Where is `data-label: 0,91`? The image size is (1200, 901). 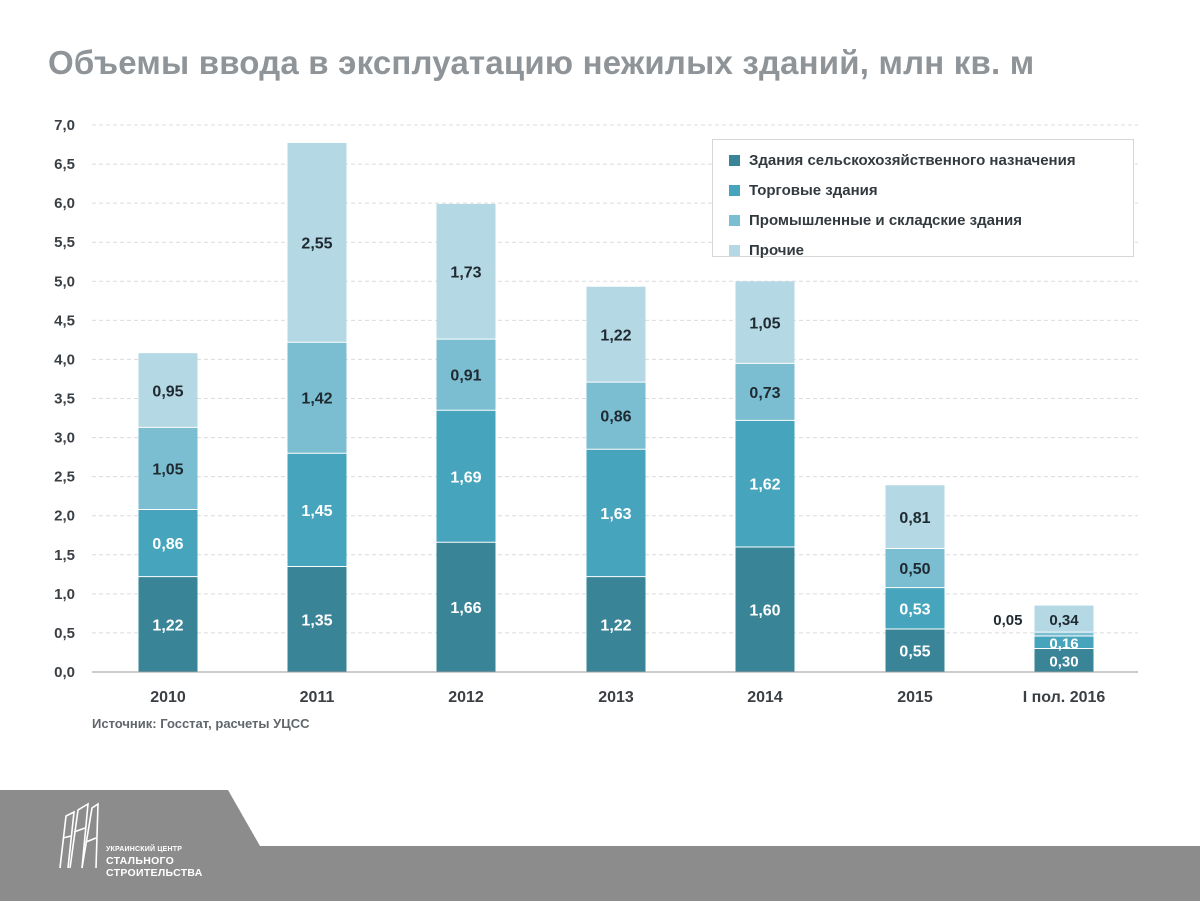
data-label: 0,91 is located at coordinates (465, 376).